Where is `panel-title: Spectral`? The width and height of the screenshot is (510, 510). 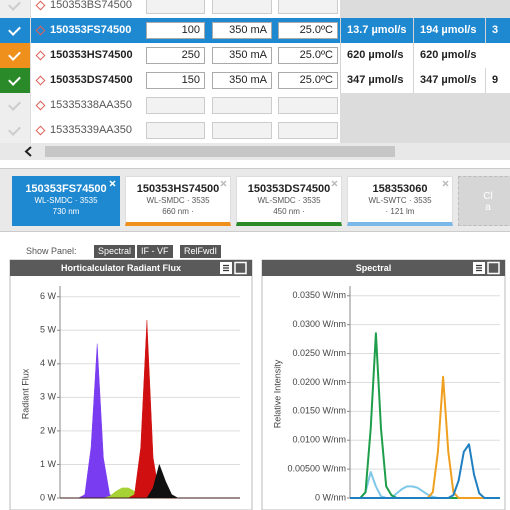 panel-title: Spectral is located at coordinates (374, 268).